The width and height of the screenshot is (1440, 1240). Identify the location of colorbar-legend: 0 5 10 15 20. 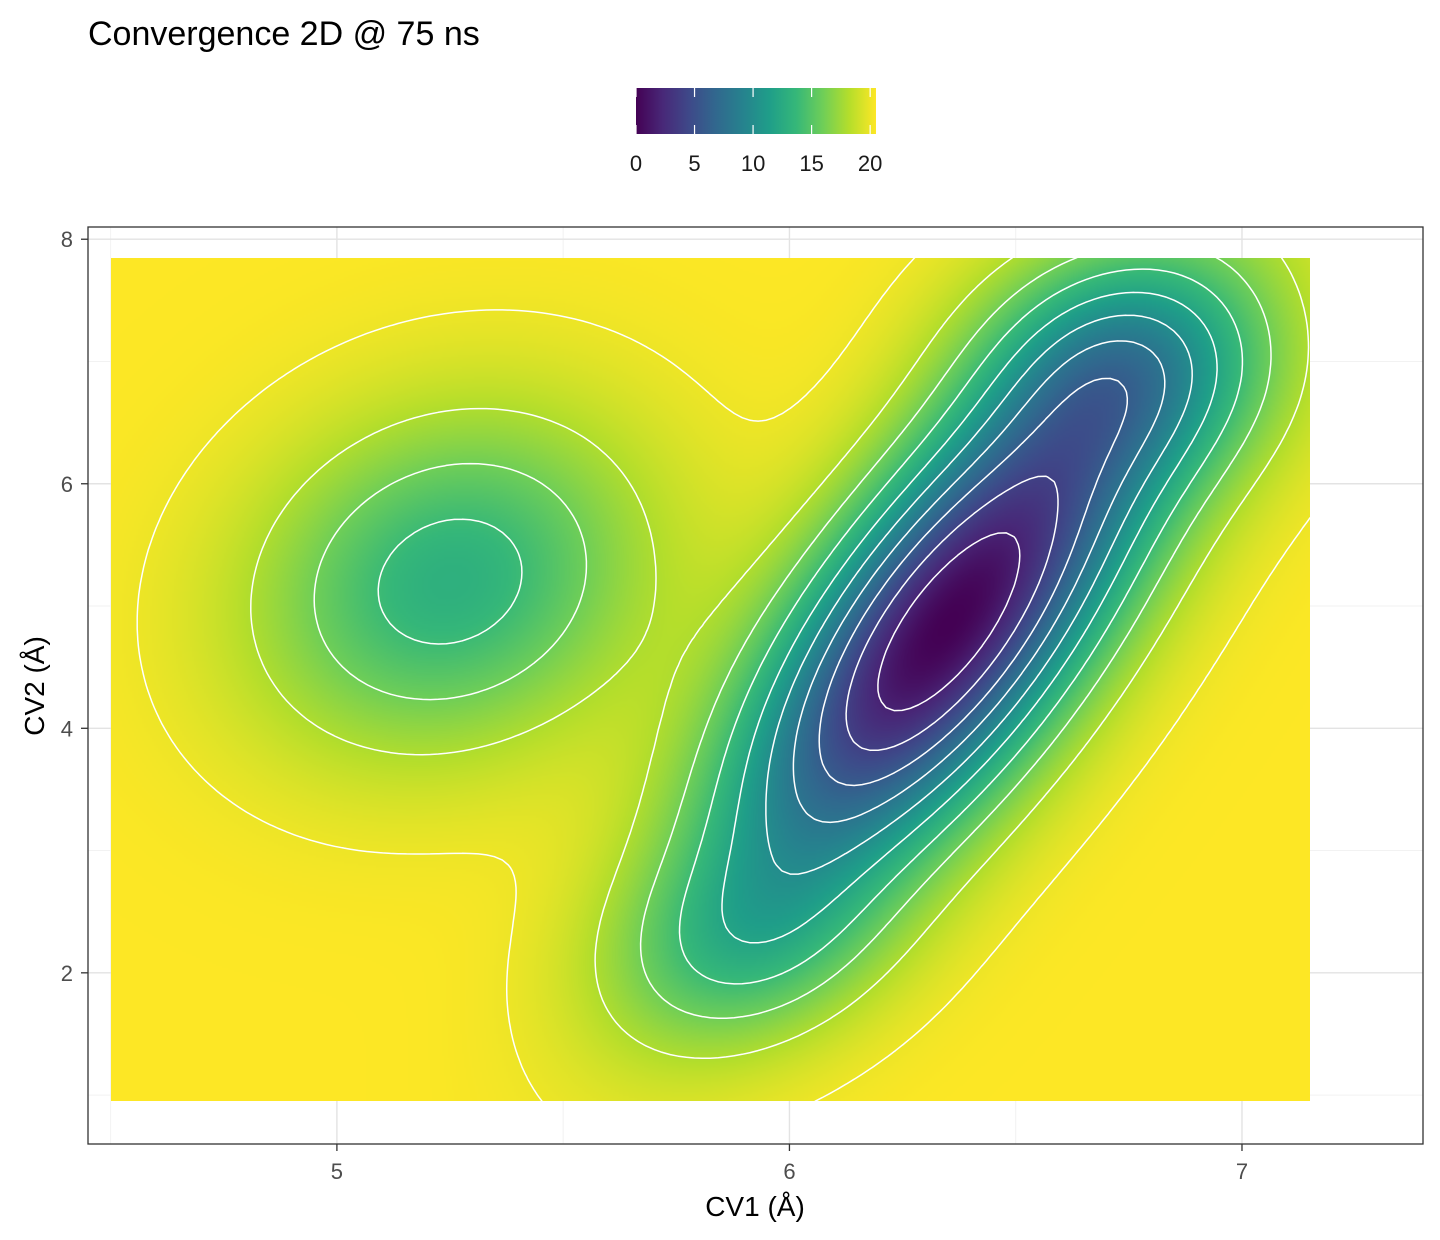
(756, 132).